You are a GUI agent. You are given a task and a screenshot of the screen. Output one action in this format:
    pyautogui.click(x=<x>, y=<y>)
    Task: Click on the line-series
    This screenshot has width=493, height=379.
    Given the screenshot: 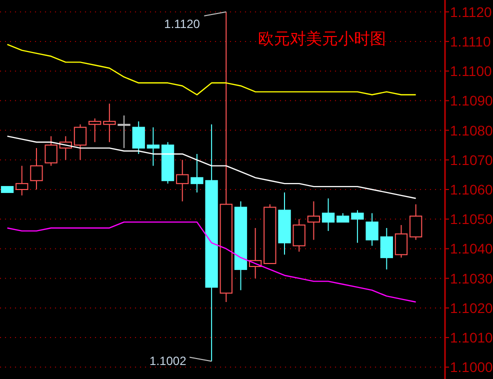 What is the action you would take?
    pyautogui.click(x=211, y=167)
    